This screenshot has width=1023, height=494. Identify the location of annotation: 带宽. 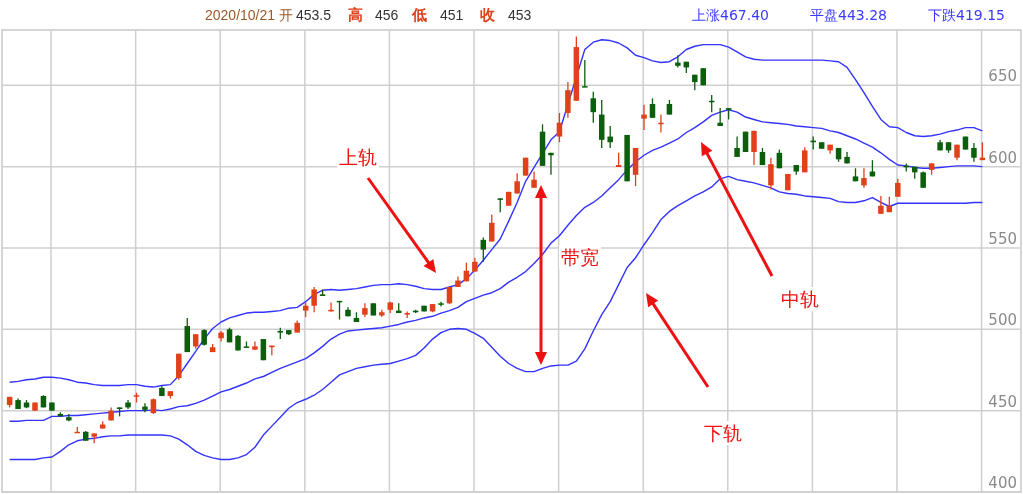
(580, 257).